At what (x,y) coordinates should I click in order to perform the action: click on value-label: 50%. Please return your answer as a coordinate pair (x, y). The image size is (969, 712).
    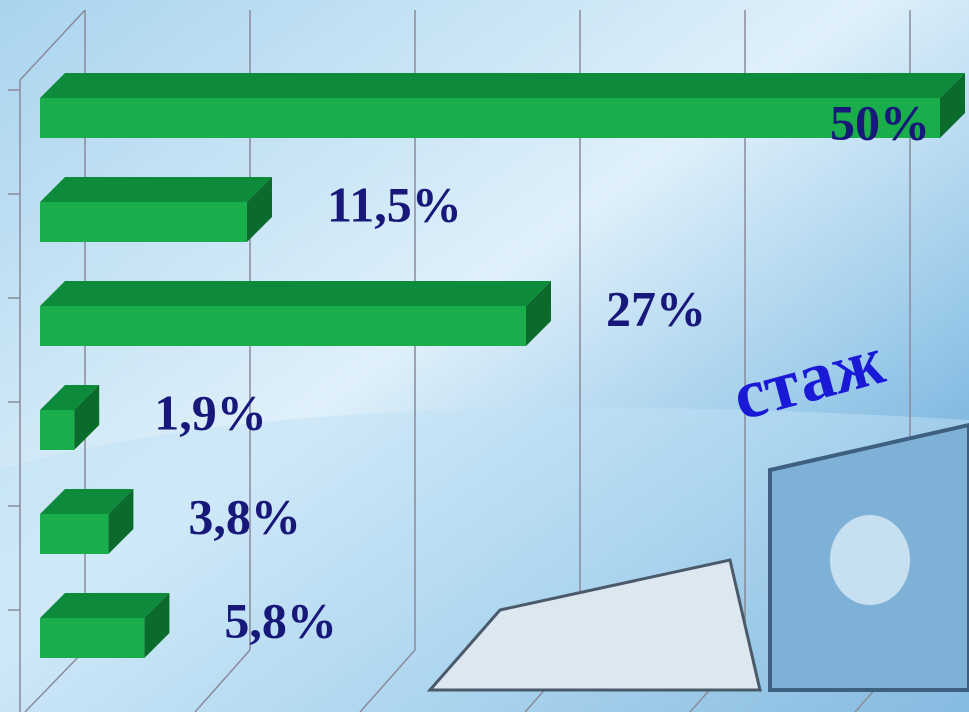
    Looking at the image, I should click on (880, 122).